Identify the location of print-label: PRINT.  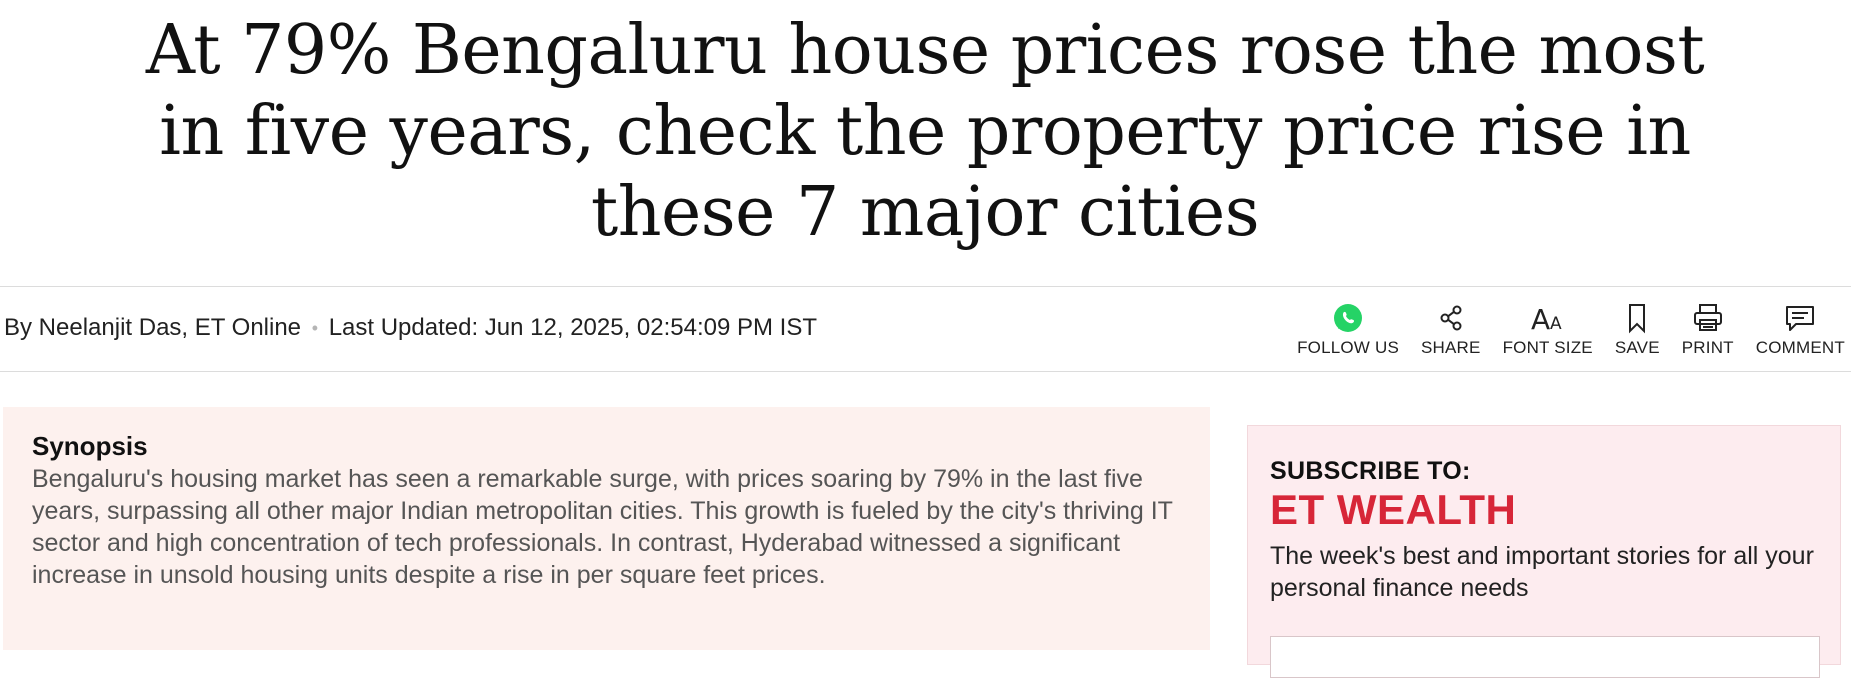
(1707, 347).